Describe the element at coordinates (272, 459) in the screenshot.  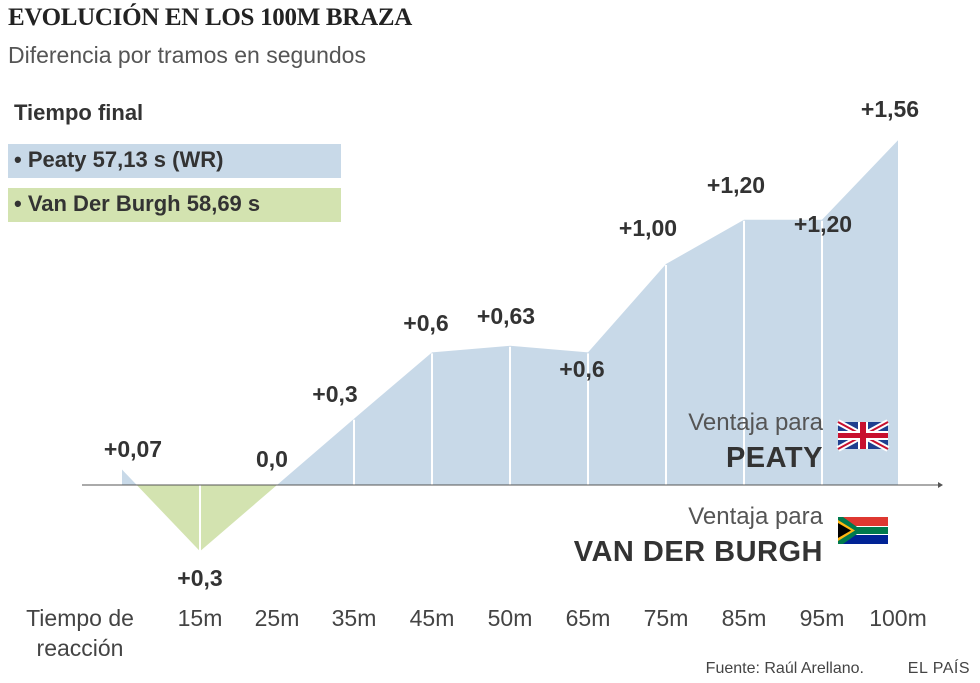
I see `data-label: 0,0` at that location.